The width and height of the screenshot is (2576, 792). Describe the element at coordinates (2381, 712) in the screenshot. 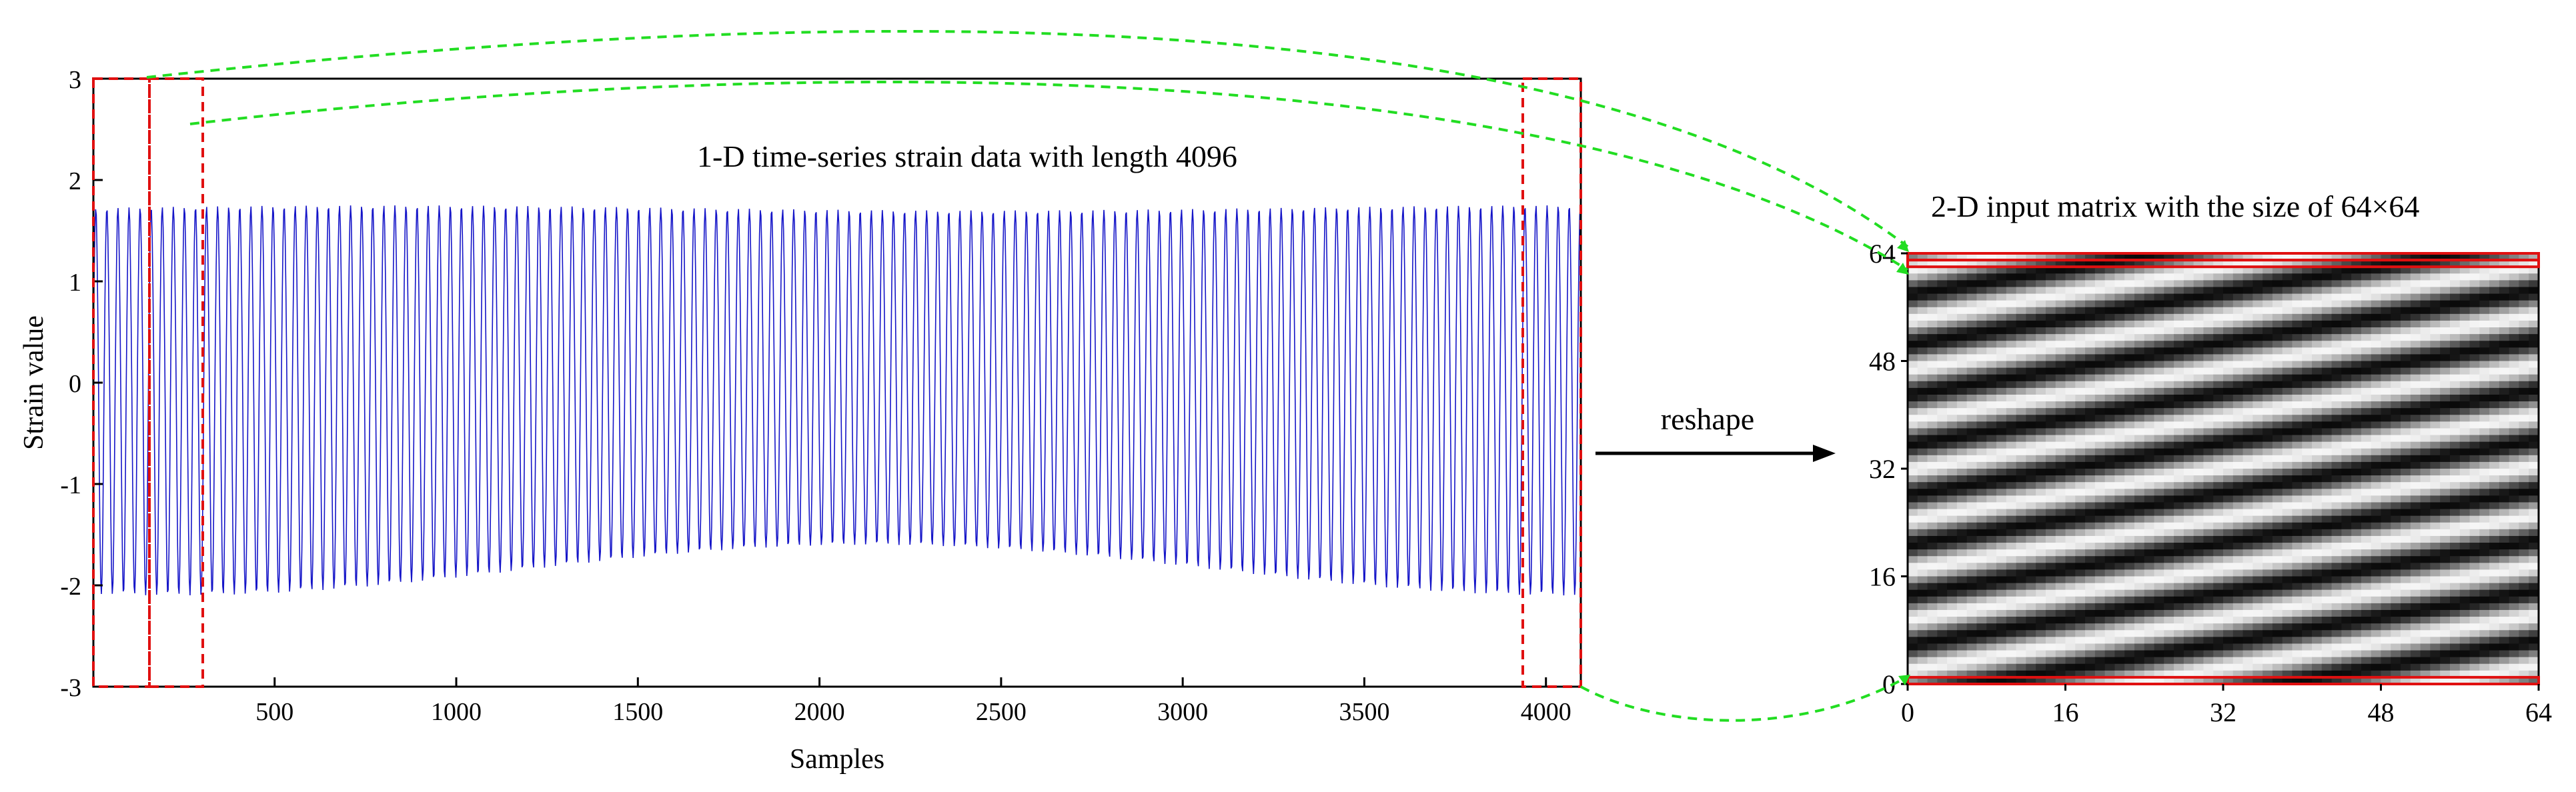

I see `matrix-x-tick-label: 48` at that location.